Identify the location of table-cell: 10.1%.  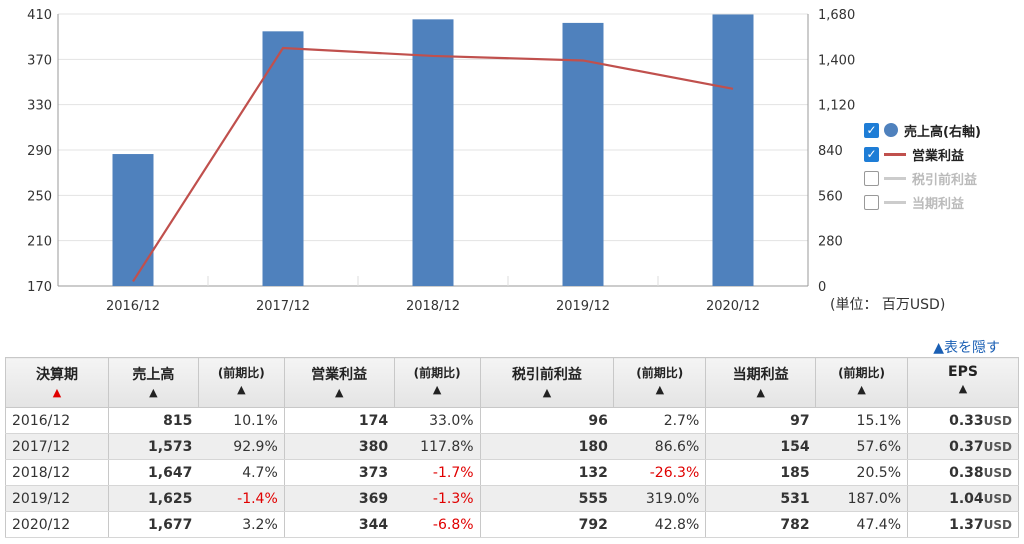
(241, 420).